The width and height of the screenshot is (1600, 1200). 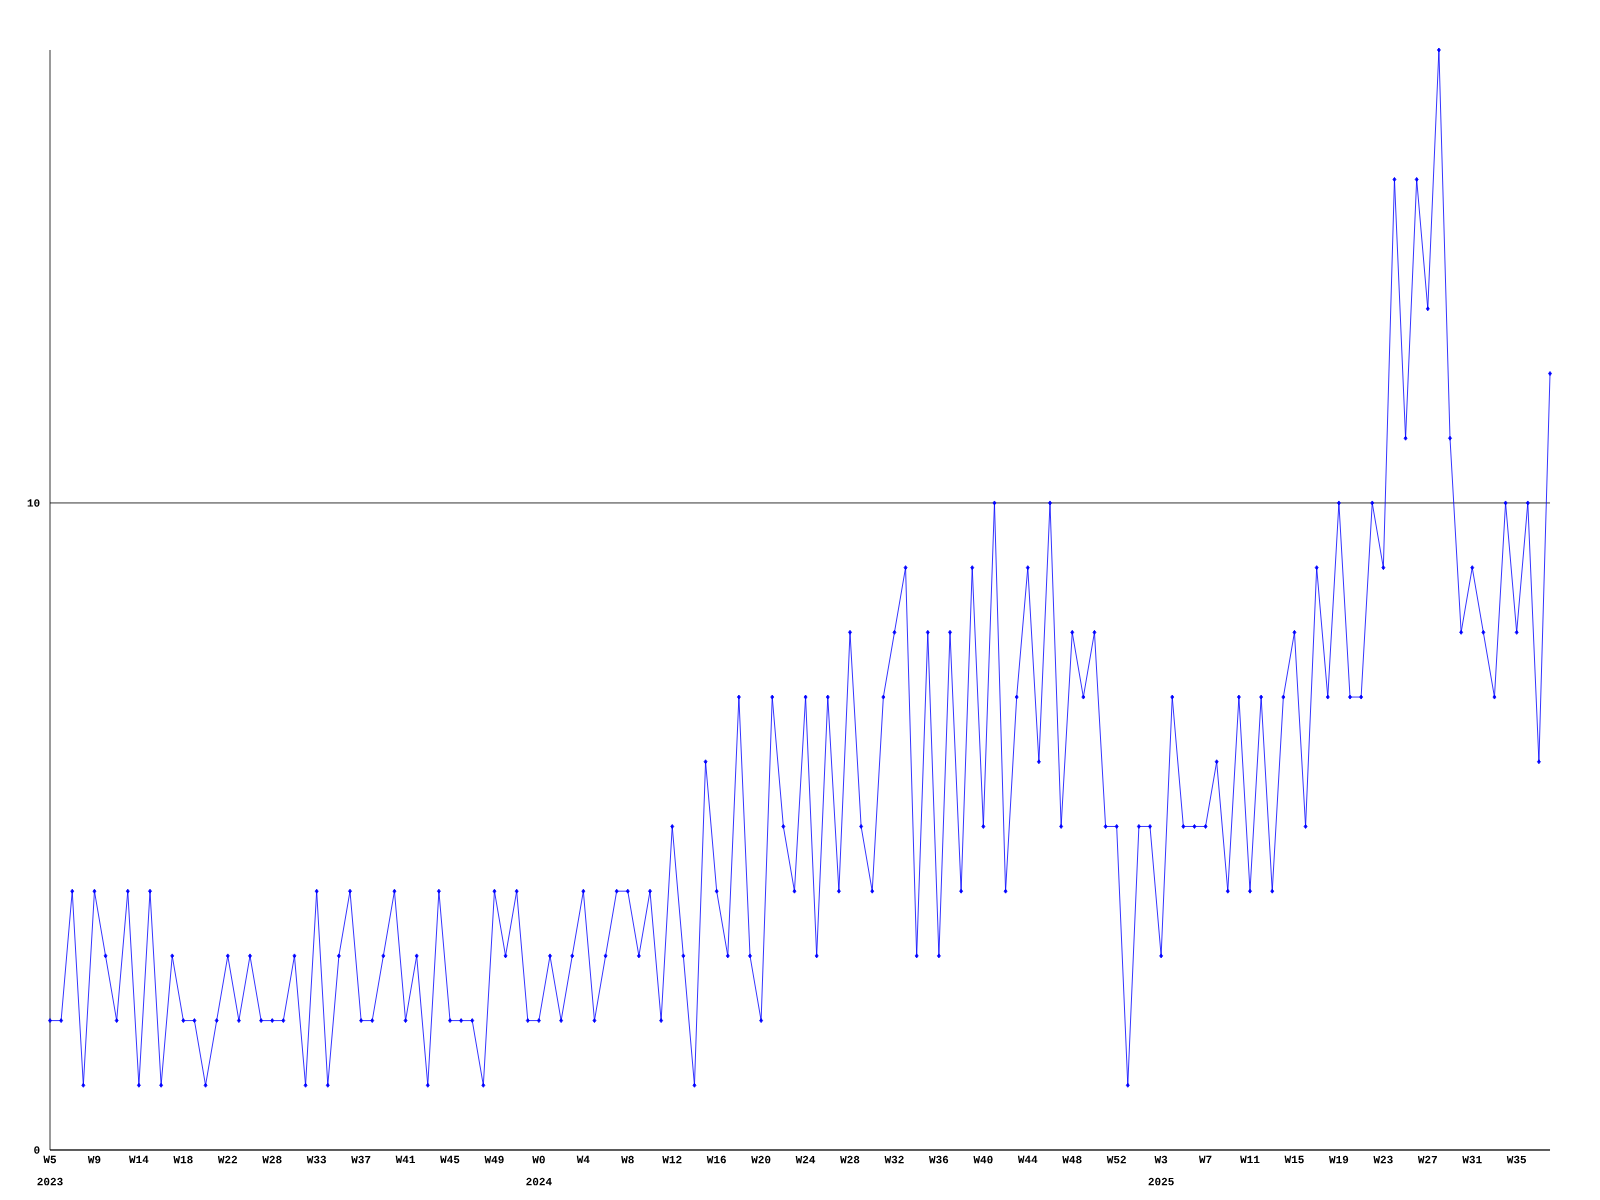 I want to click on x-tick-label: W52, so click(x=1116, y=1159).